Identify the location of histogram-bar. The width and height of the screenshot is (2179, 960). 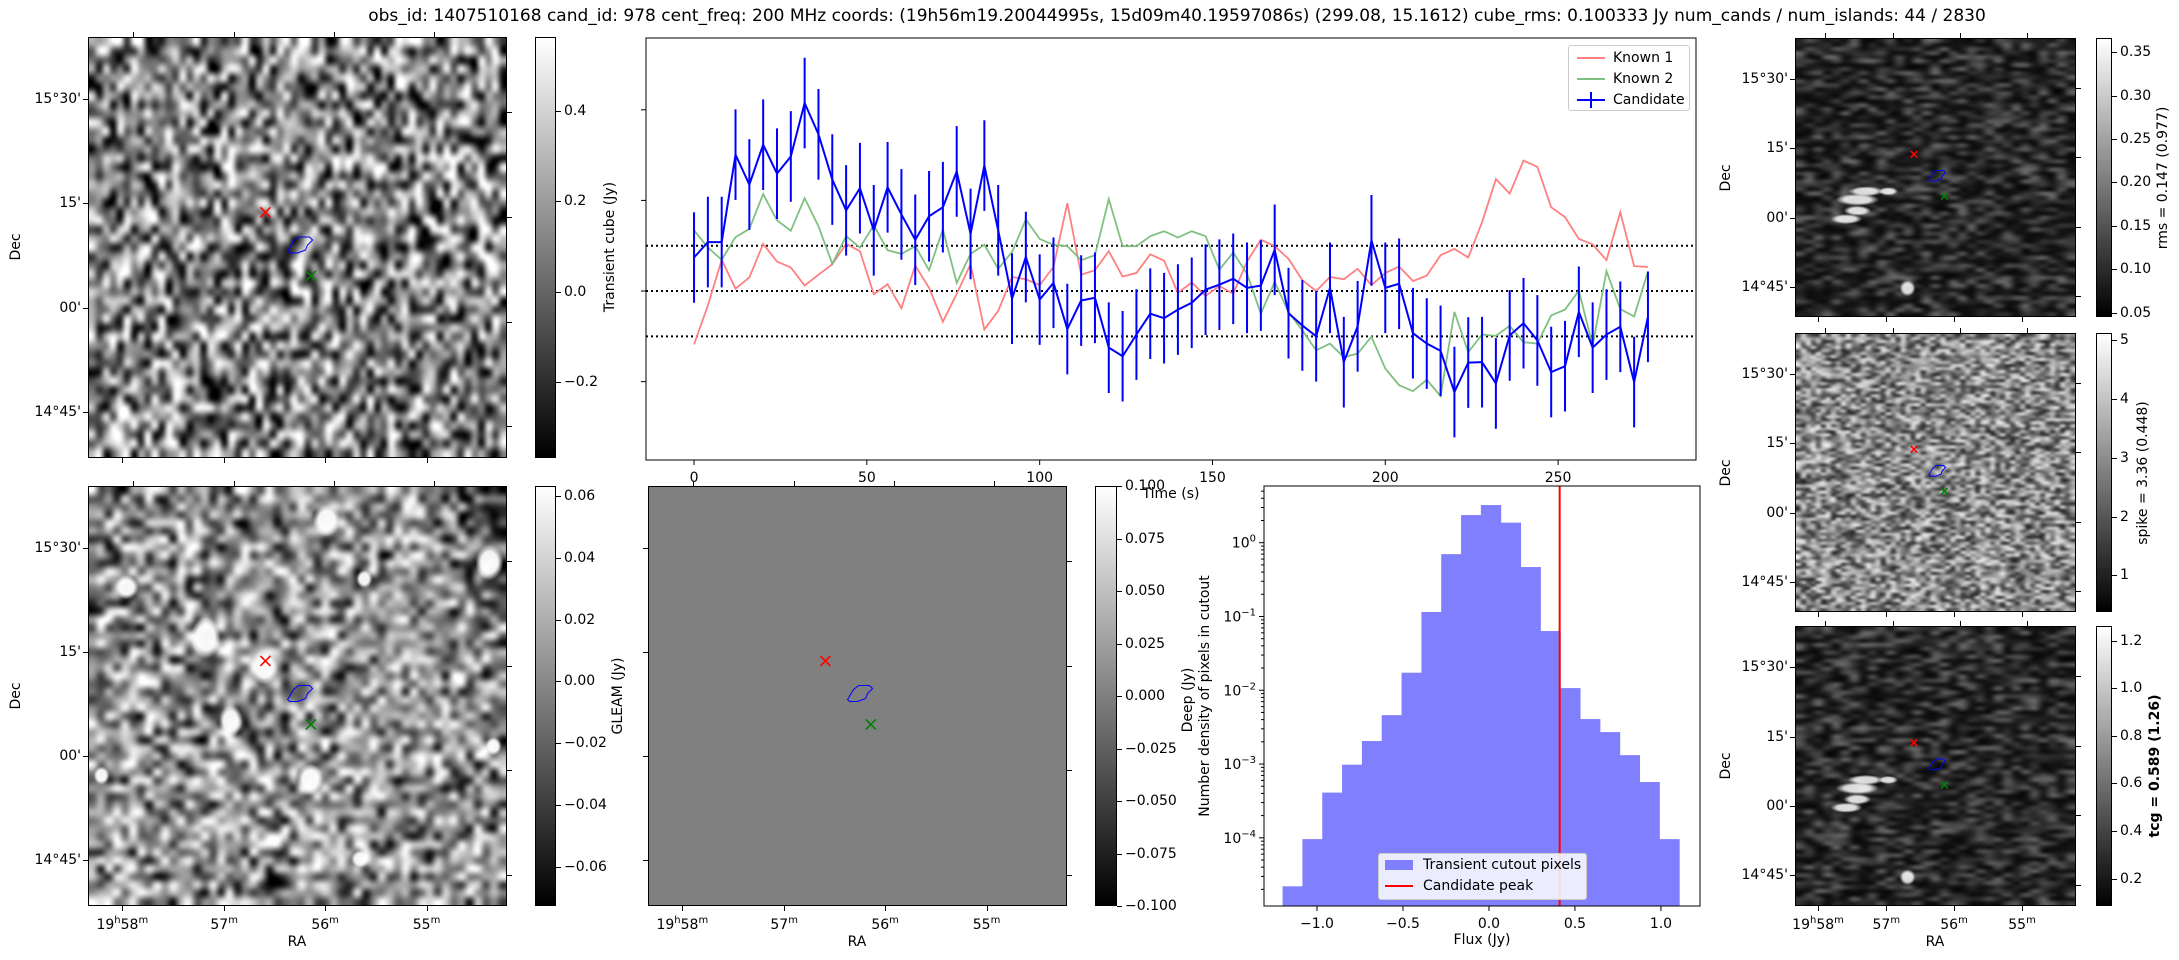
(1630, 830).